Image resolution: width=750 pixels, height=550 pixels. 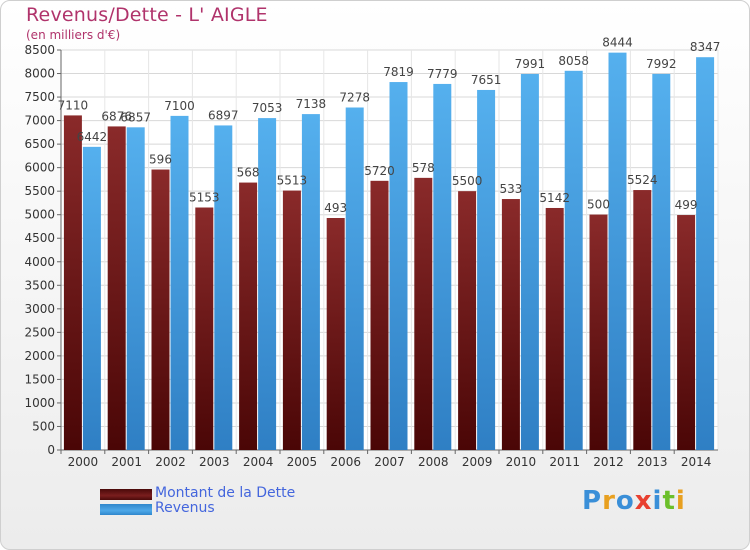 I want to click on legend-swatch-revenue, so click(x=126, y=509).